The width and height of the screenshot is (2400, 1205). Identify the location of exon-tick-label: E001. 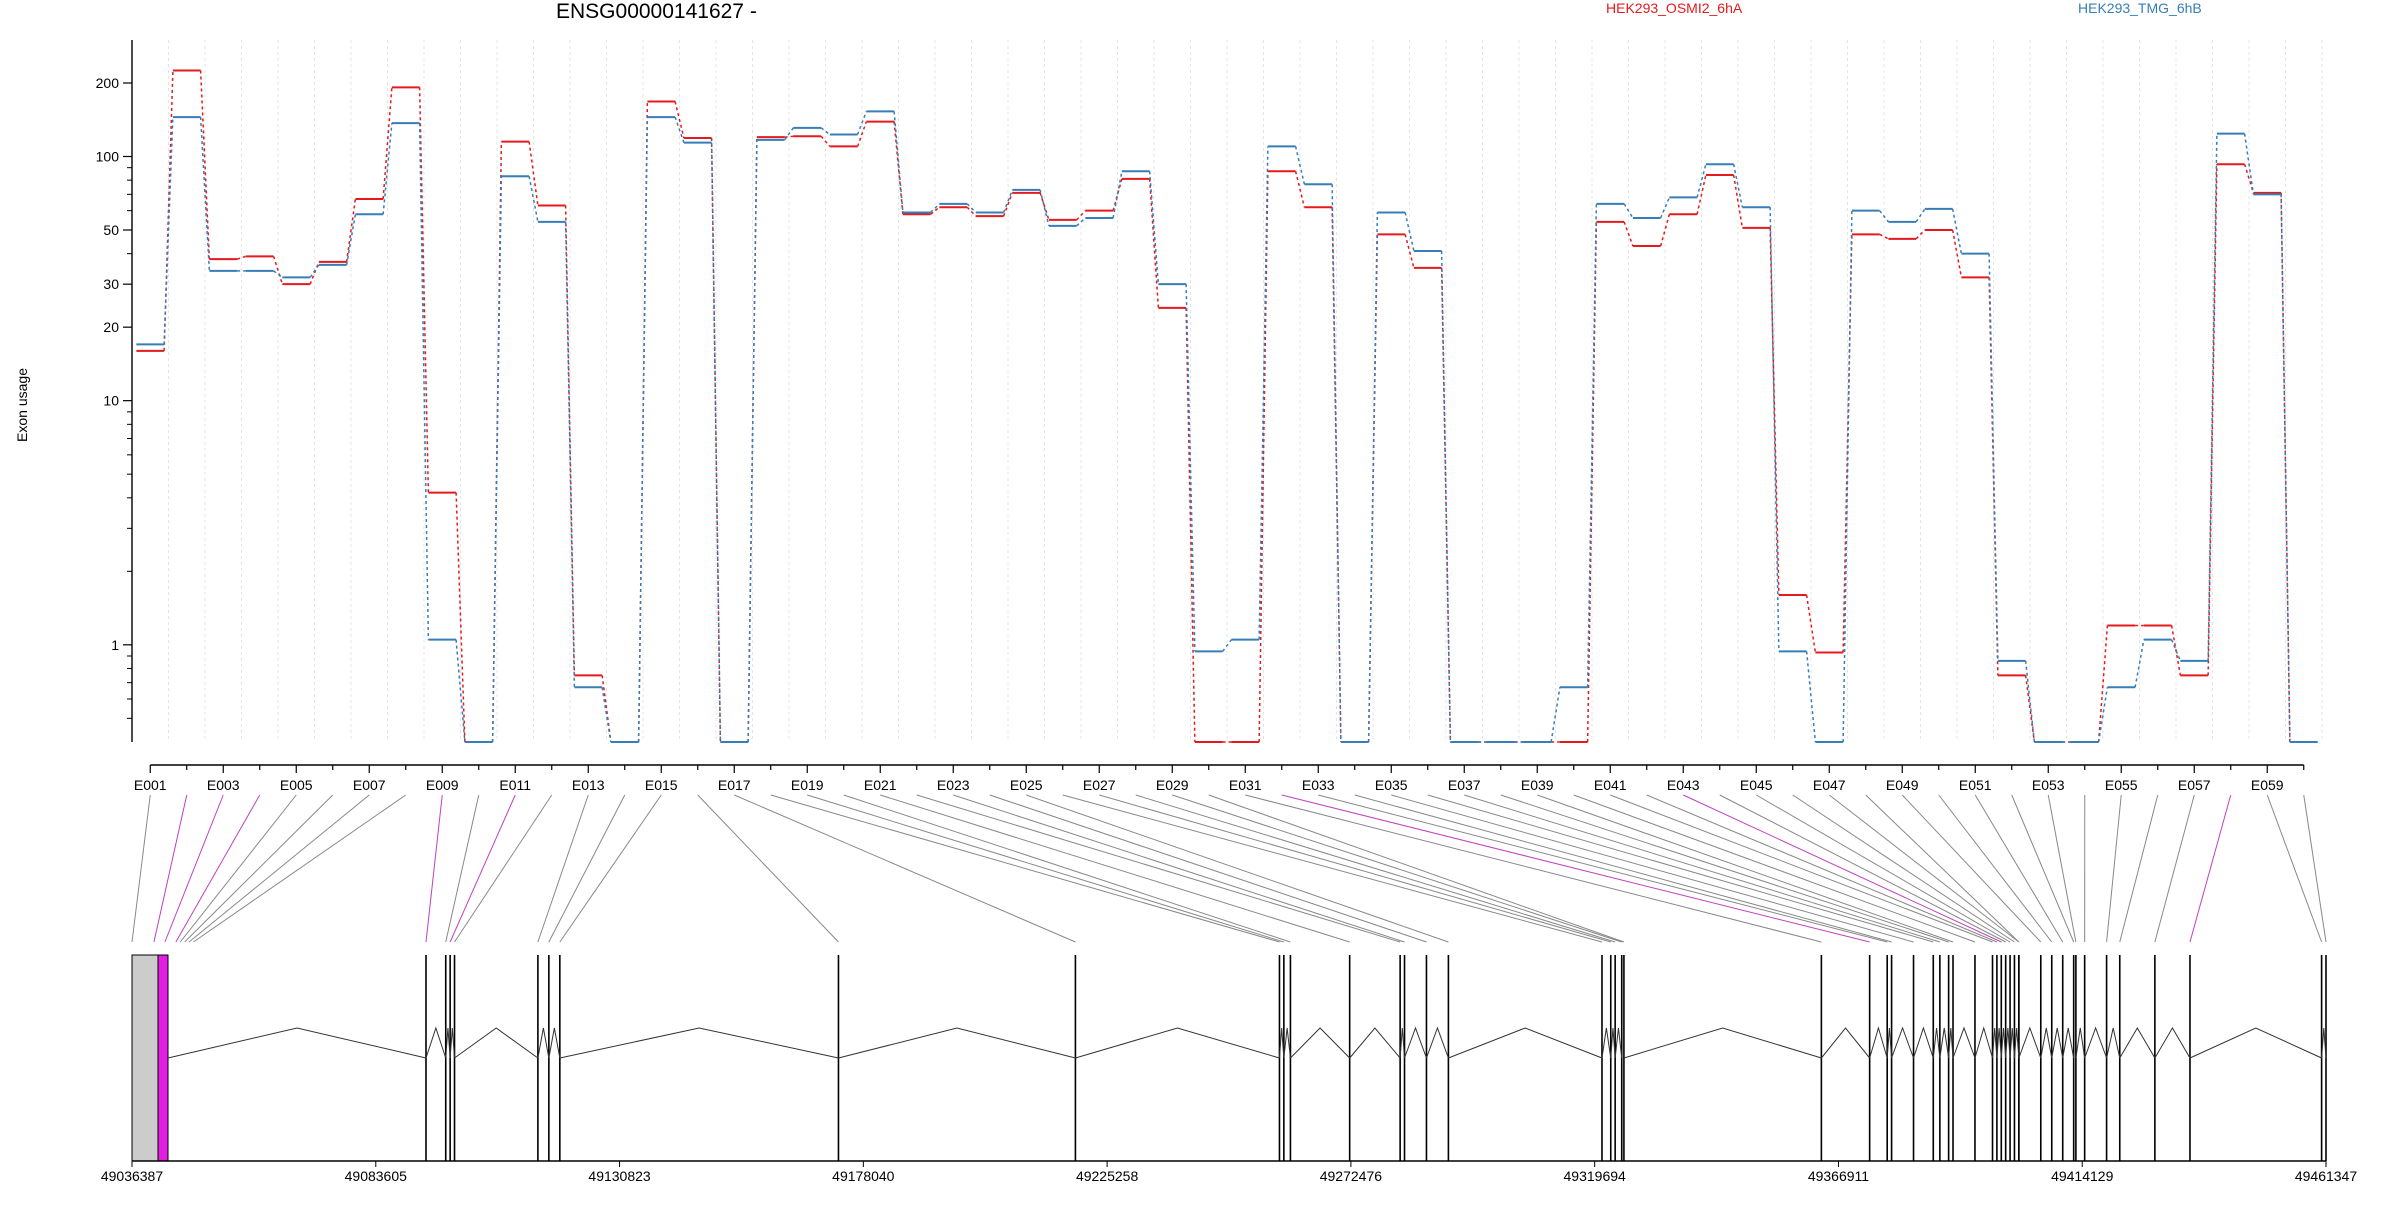
(150, 785).